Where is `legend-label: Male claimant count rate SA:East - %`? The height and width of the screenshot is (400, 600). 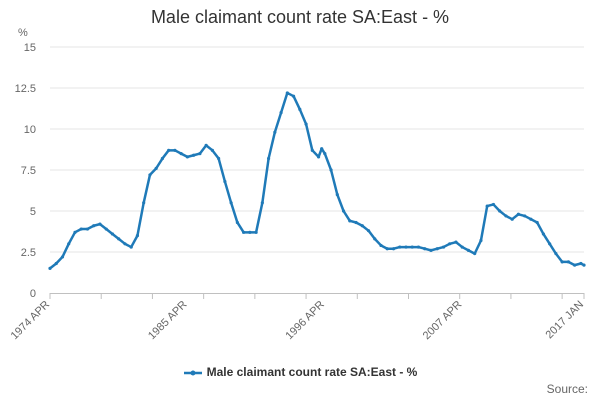
legend-label: Male claimant count rate SA:East - % is located at coordinates (312, 372).